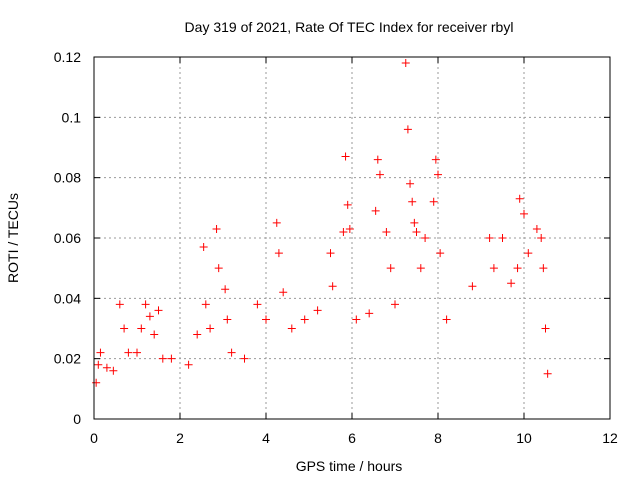  I want to click on x-tick-label: 4, so click(266, 438).